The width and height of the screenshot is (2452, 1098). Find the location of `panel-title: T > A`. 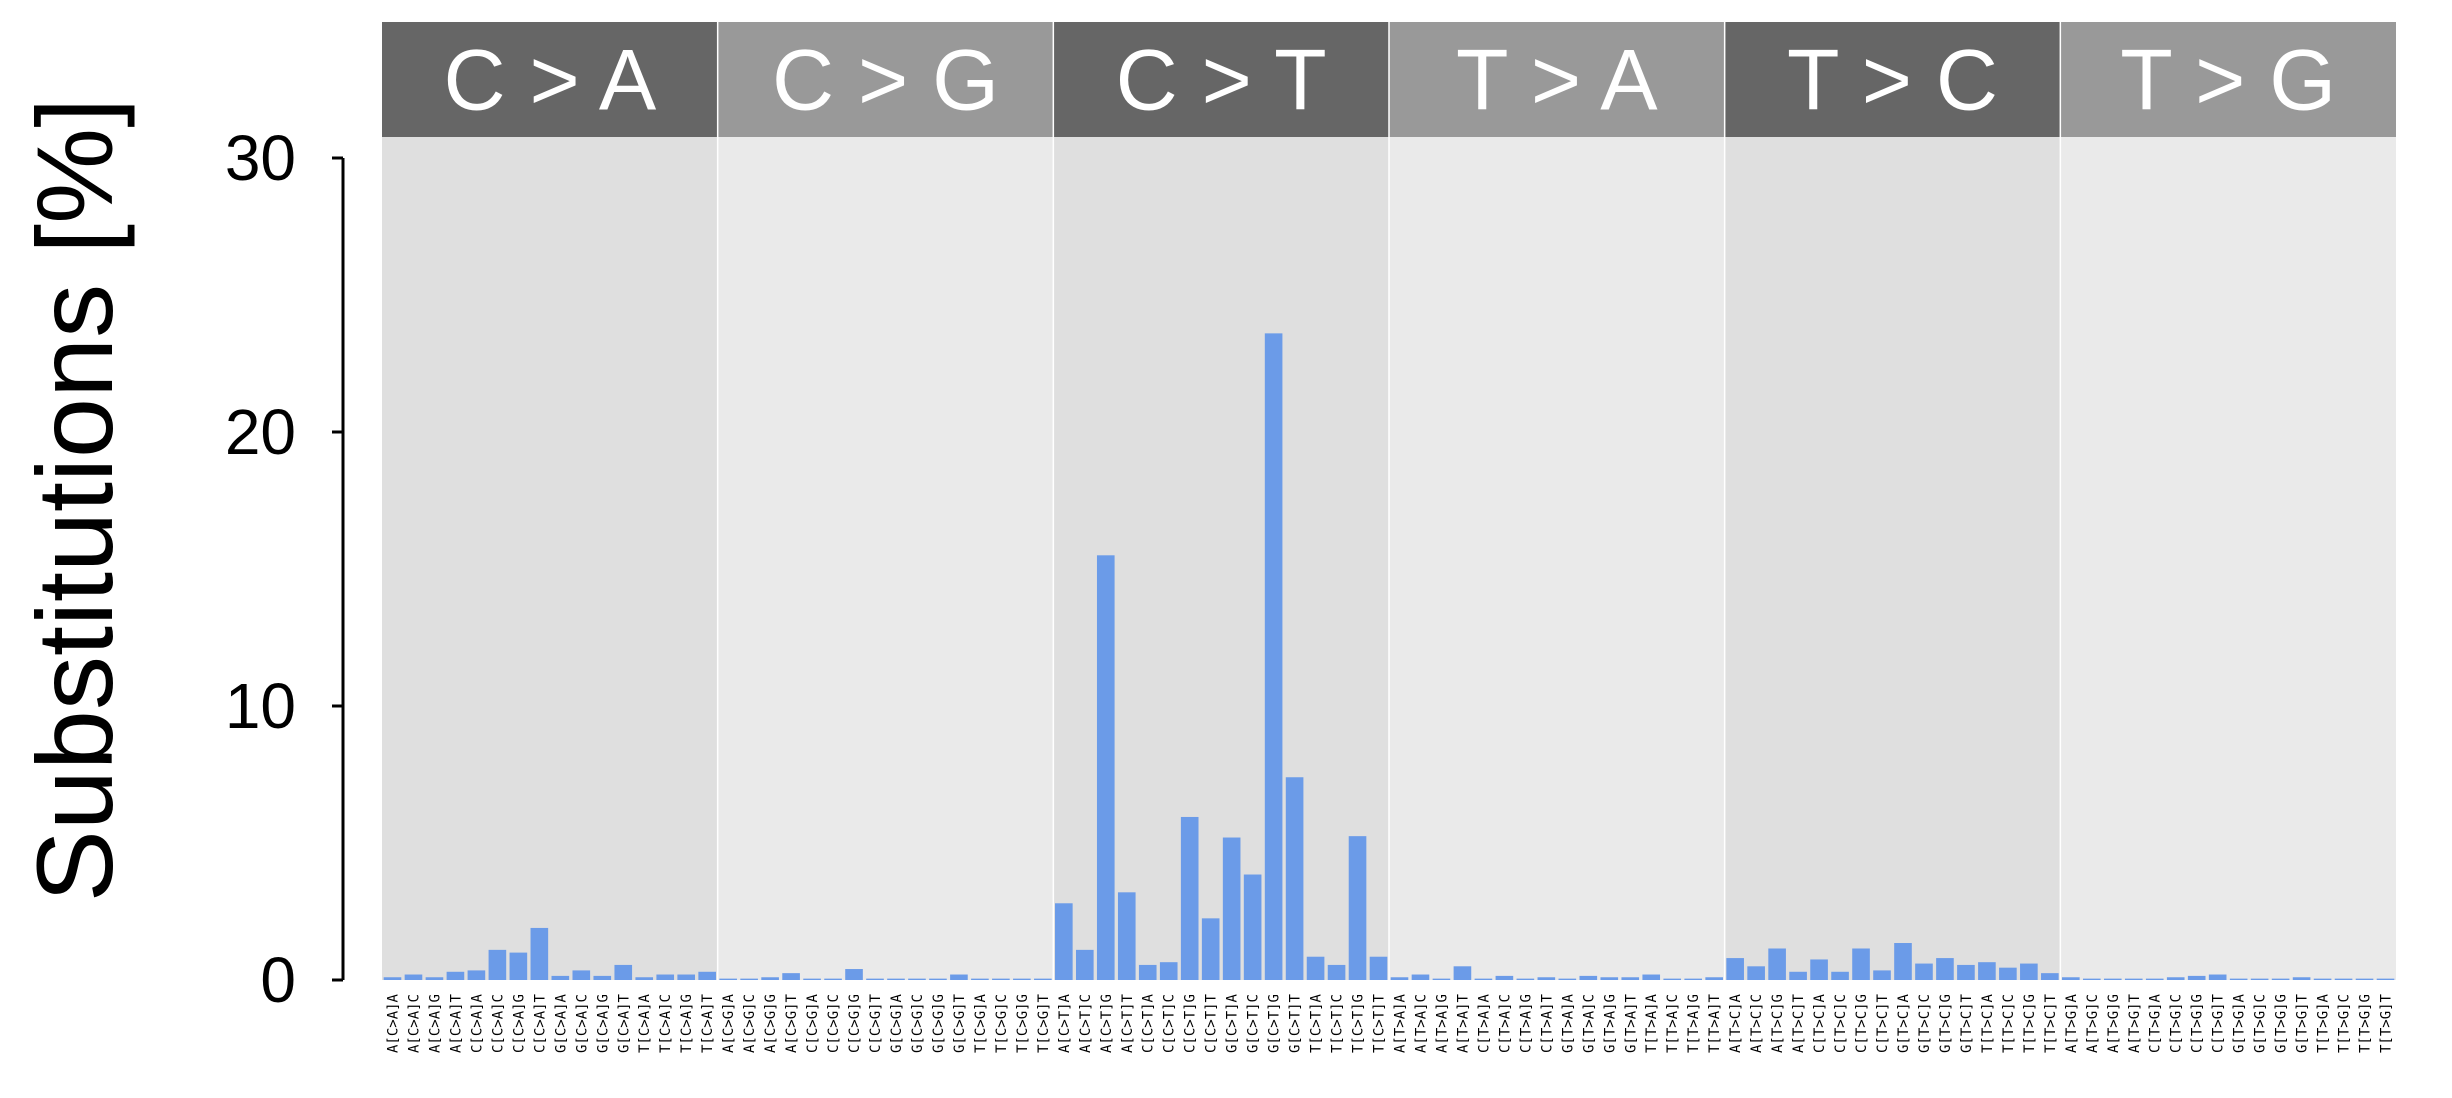

panel-title: T > A is located at coordinates (1557, 81).